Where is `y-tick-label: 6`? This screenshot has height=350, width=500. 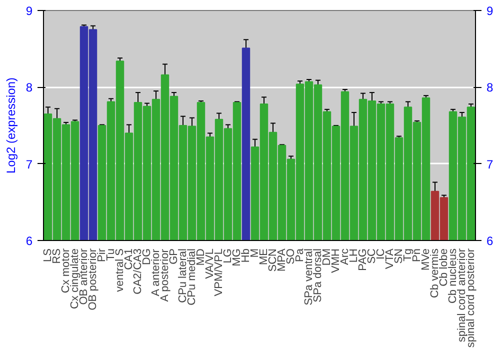 y-tick-label: 6 is located at coordinates (29, 241).